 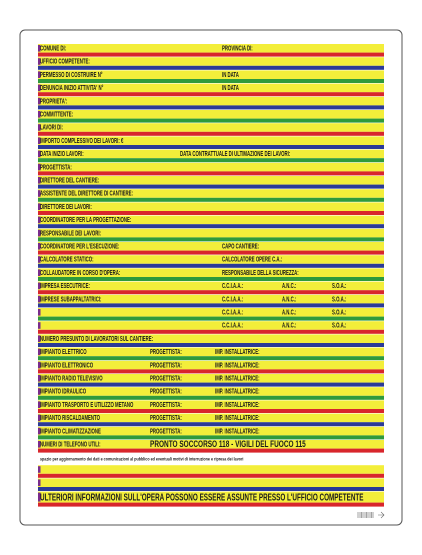 I want to click on row-label: COMMITTENTE:, so click(x=56, y=115).